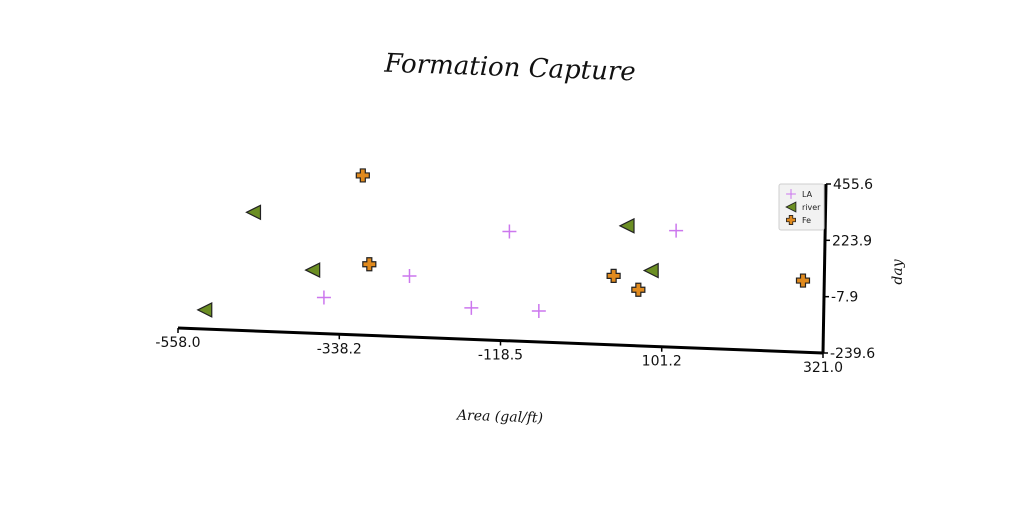 Image resolution: width=1024 pixels, height=512 pixels. Describe the element at coordinates (807, 194) in the screenshot. I see `legend-label-la: LA` at that location.